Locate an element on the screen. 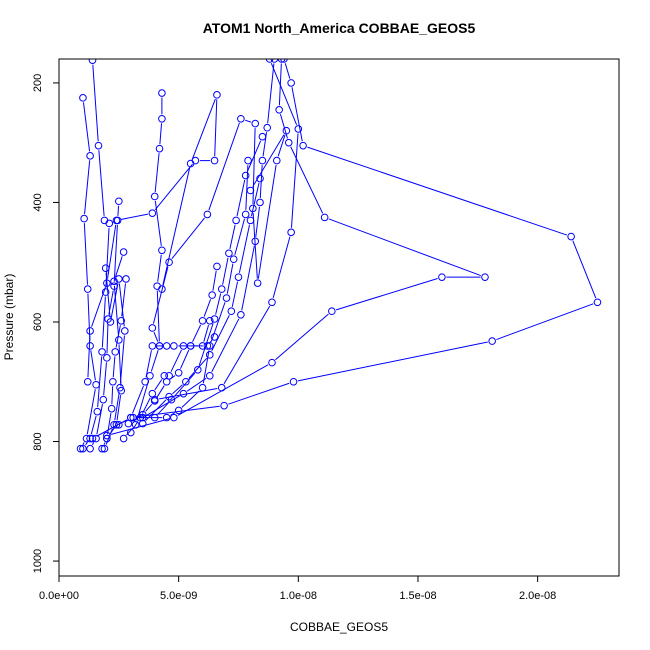 This screenshot has width=650, height=650. x-axis-label: COBBAE_GEOS5 is located at coordinates (339, 627).